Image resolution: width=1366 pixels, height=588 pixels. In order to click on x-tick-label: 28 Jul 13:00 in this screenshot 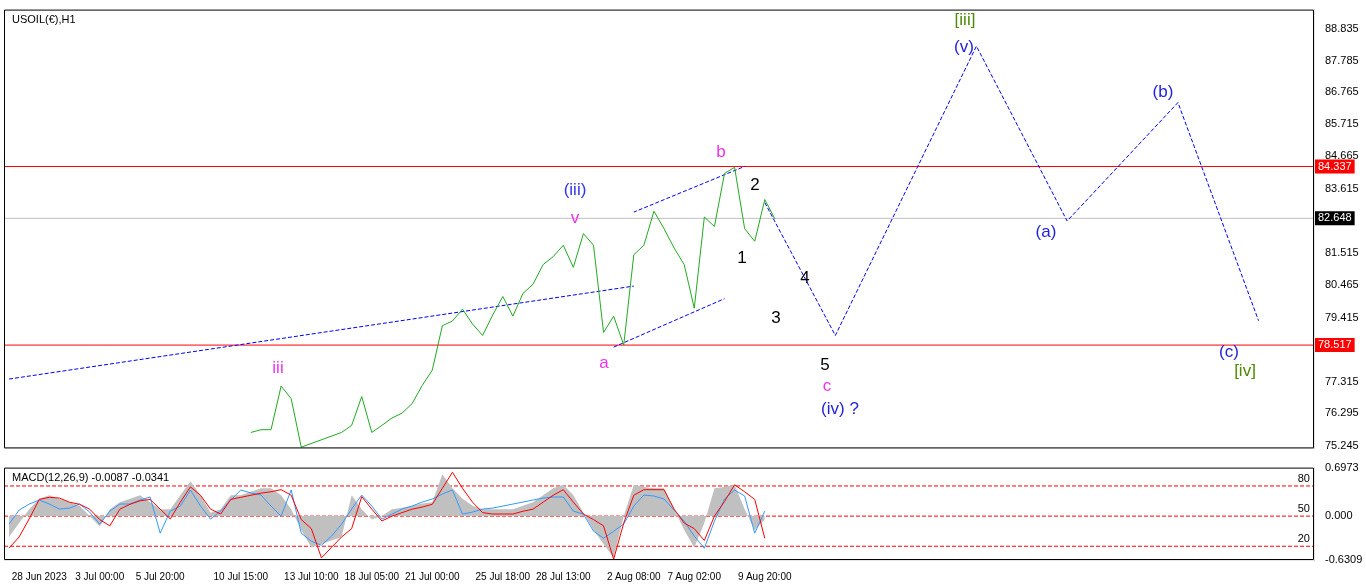, I will do `click(563, 576)`.